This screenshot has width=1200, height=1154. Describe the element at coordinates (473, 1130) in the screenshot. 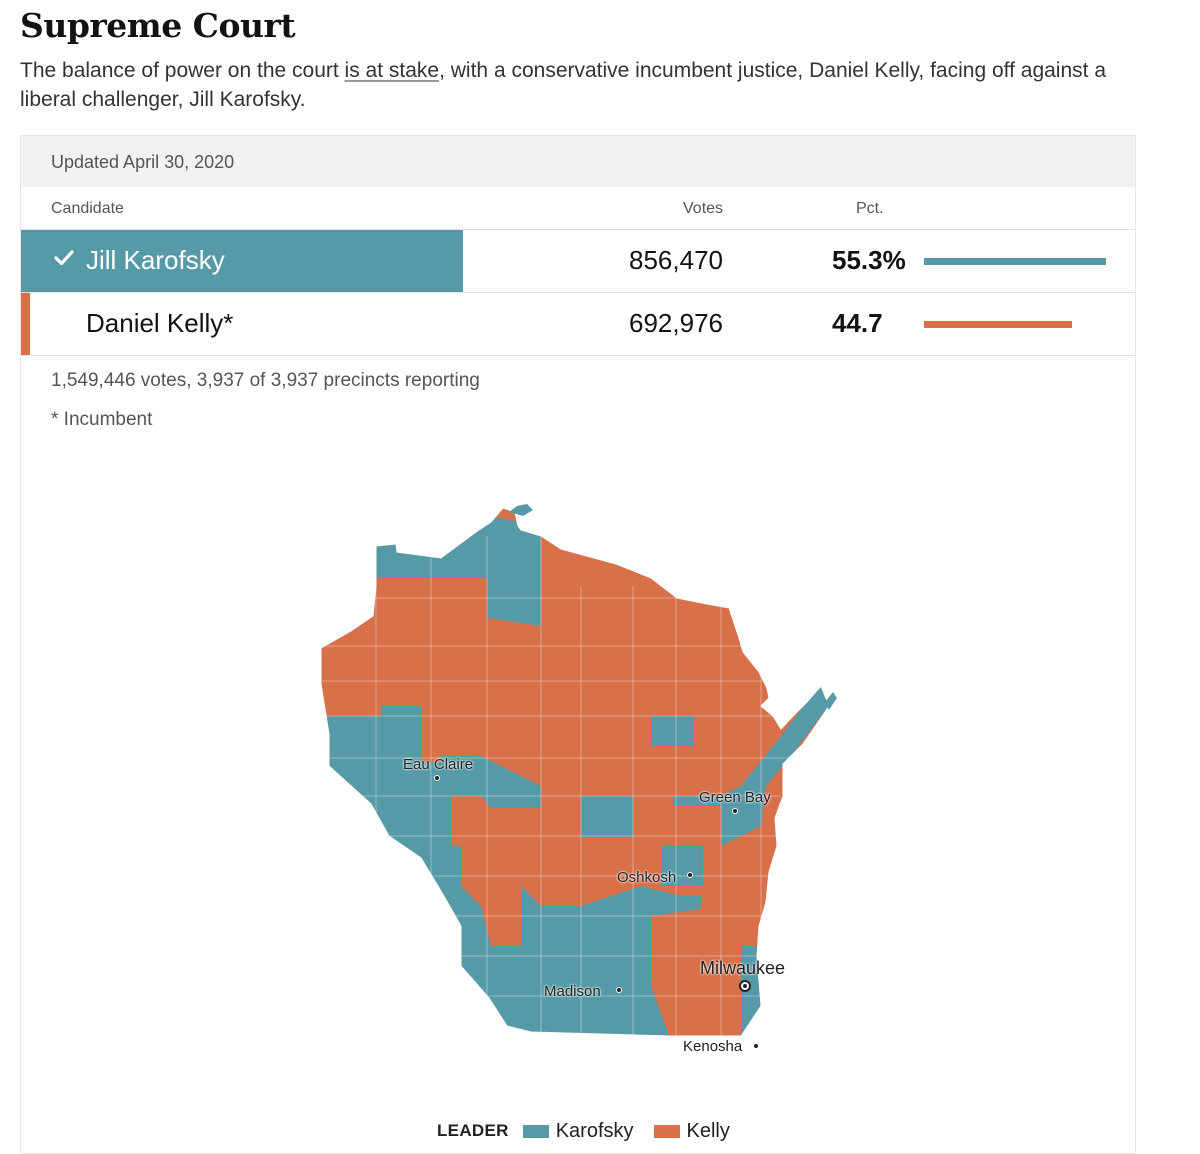

I see `legend-title: LEADER` at that location.